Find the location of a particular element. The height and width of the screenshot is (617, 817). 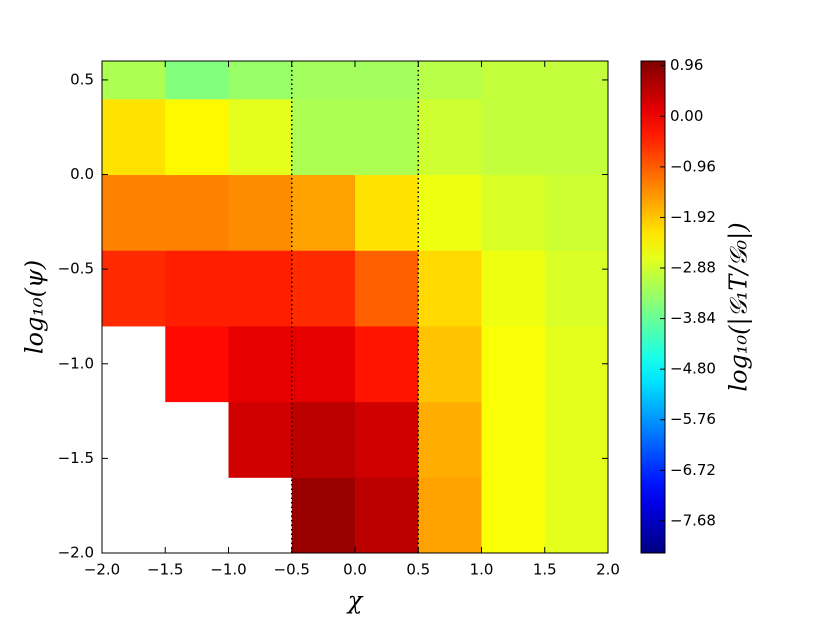

x-tick-label: 0.5 is located at coordinates (418, 570).